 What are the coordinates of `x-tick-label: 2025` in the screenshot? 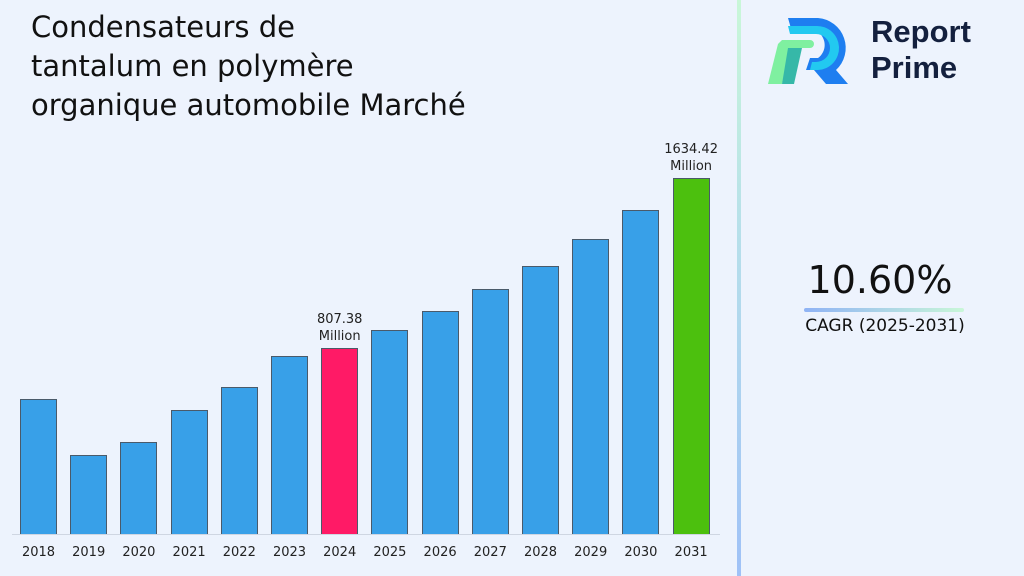 It's located at (390, 552).